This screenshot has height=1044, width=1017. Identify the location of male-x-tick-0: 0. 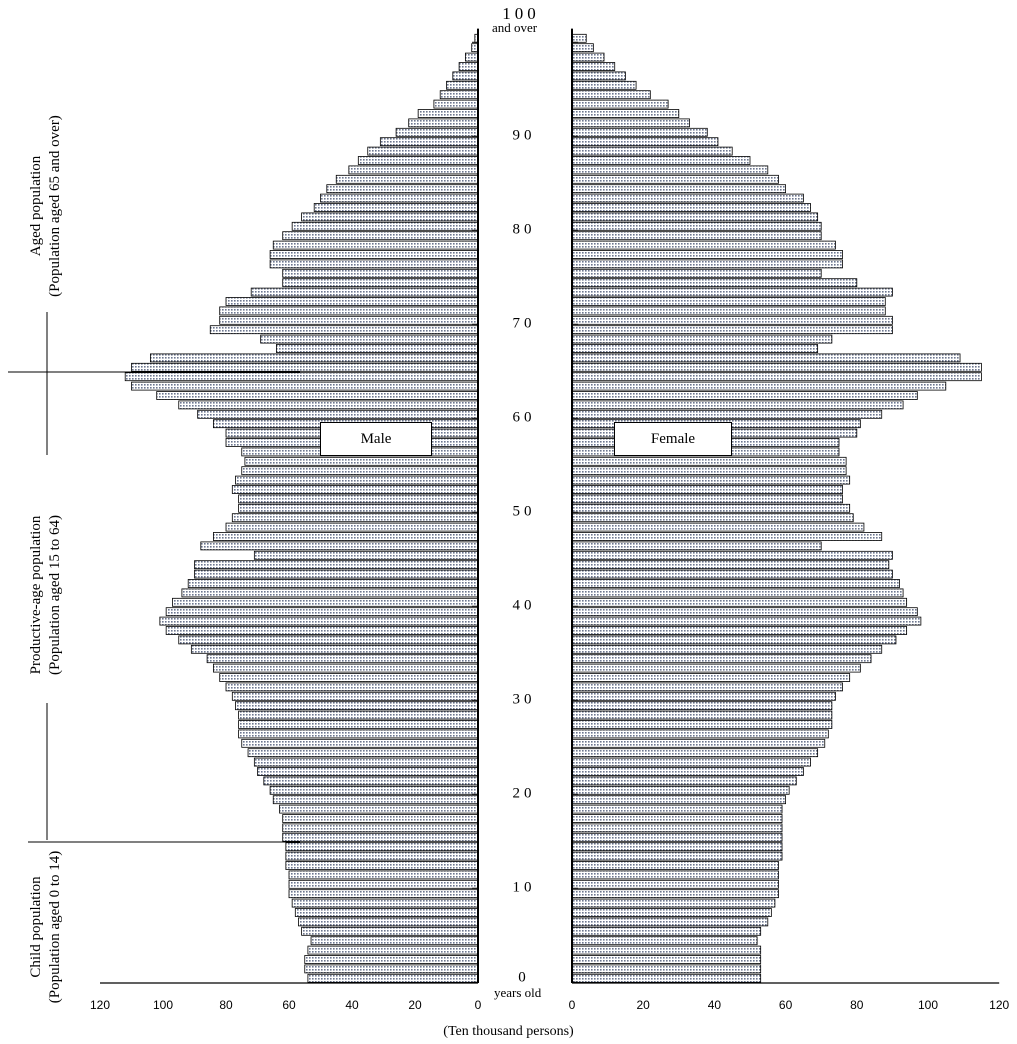
(478, 1005).